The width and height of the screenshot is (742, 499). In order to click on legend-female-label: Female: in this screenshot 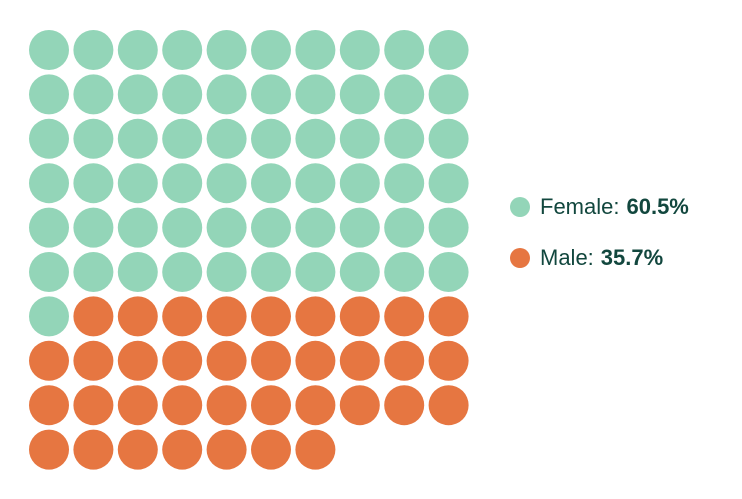, I will do `click(580, 206)`.